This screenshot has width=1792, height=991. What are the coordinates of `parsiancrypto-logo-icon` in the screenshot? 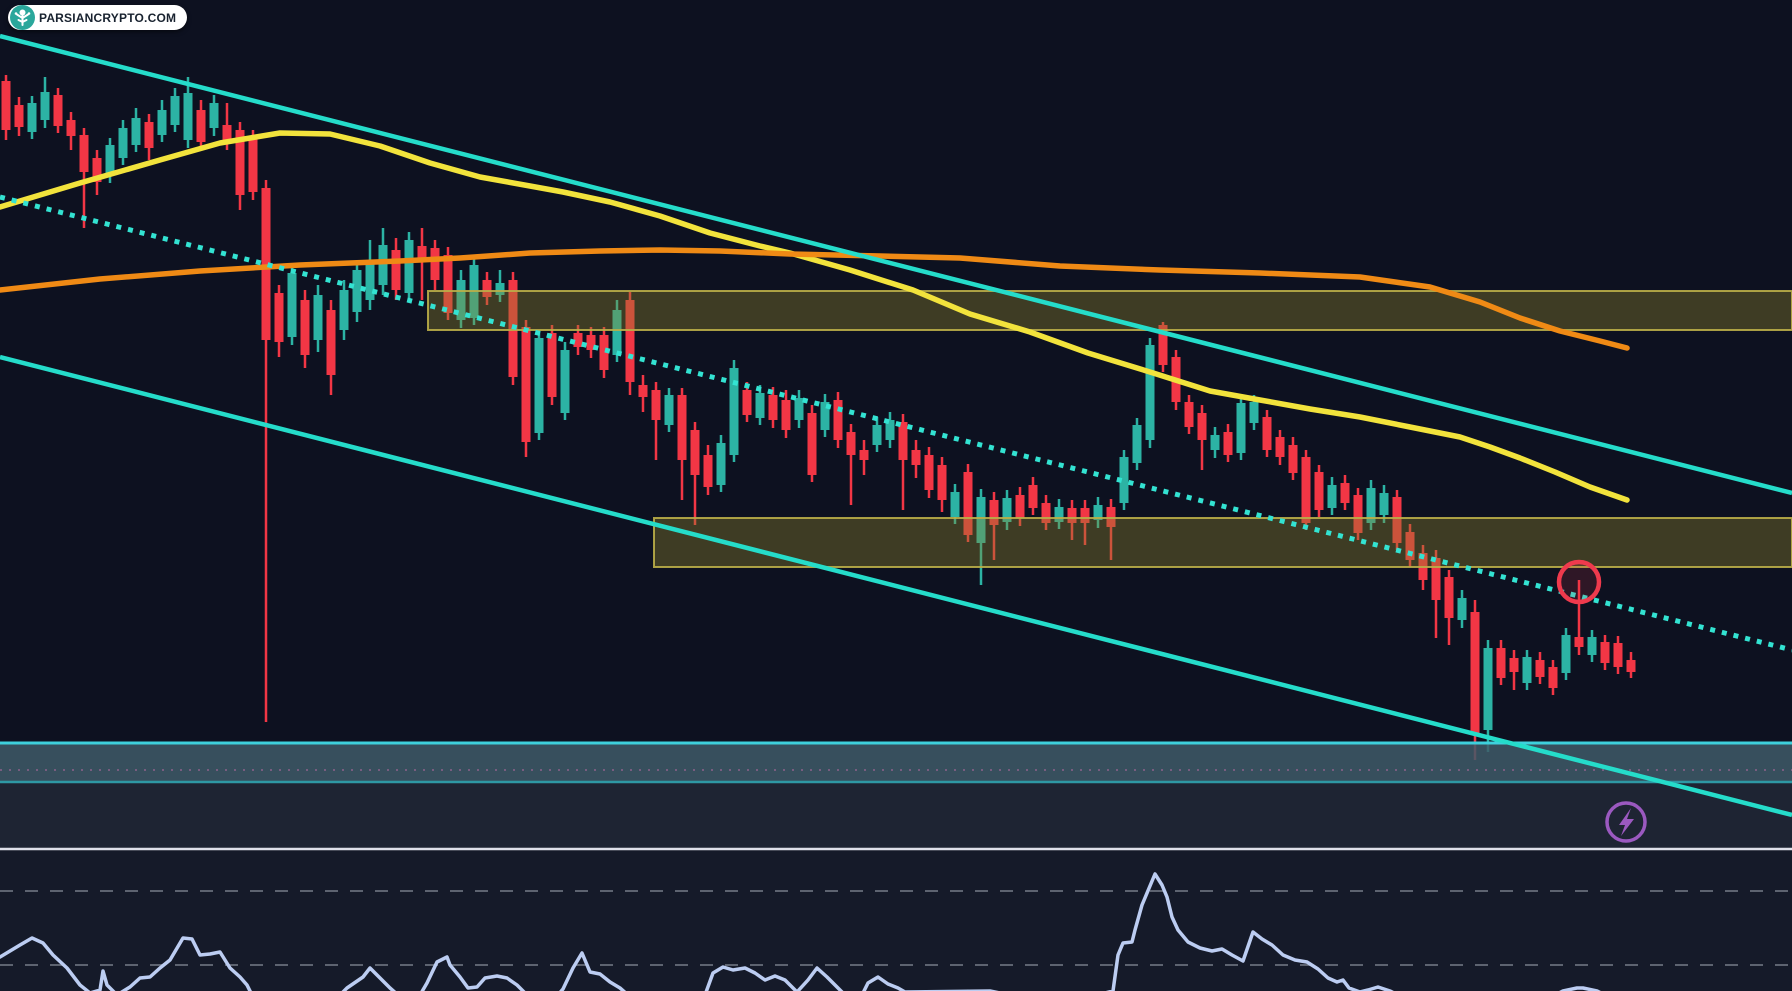 It's located at (22, 17).